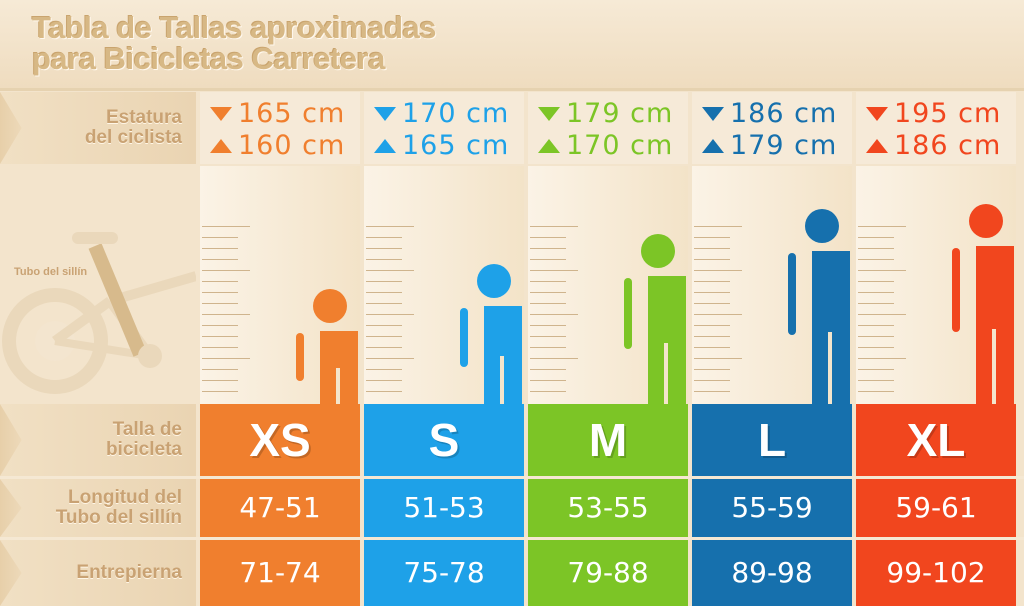  I want to click on inseam-value: 89-98, so click(772, 573).